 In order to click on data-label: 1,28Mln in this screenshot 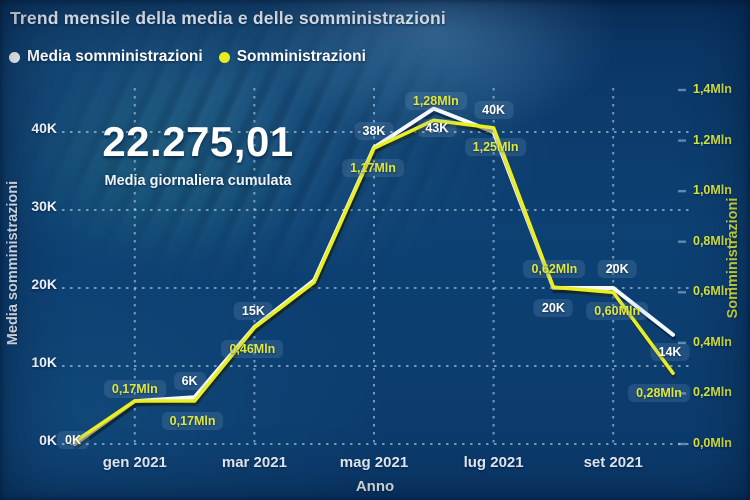, I will do `click(435, 101)`.